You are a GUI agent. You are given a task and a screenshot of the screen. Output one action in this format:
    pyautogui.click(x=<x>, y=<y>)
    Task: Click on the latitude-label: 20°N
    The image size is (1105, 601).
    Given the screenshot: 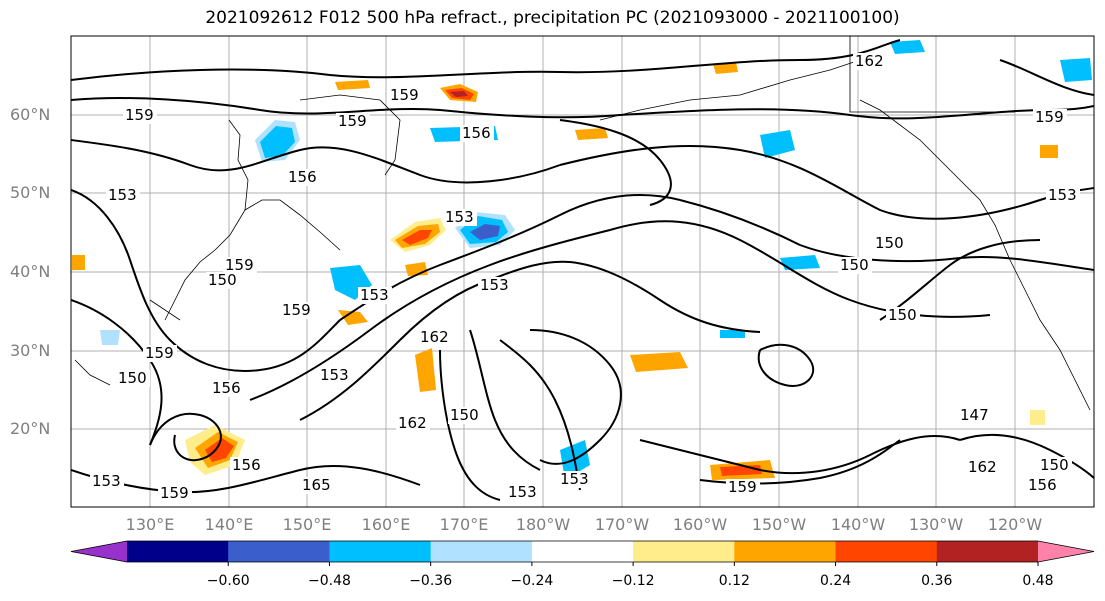 What is the action you would take?
    pyautogui.click(x=30, y=428)
    